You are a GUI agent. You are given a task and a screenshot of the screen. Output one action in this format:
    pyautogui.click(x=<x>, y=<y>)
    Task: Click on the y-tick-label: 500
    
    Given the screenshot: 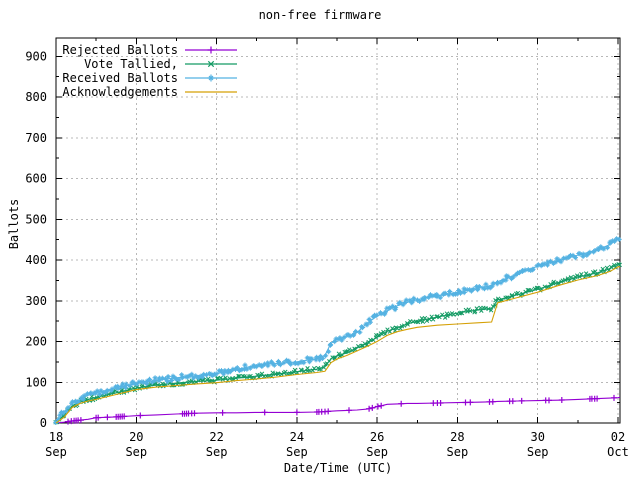 What is the action you would take?
    pyautogui.click(x=36, y=219)
    